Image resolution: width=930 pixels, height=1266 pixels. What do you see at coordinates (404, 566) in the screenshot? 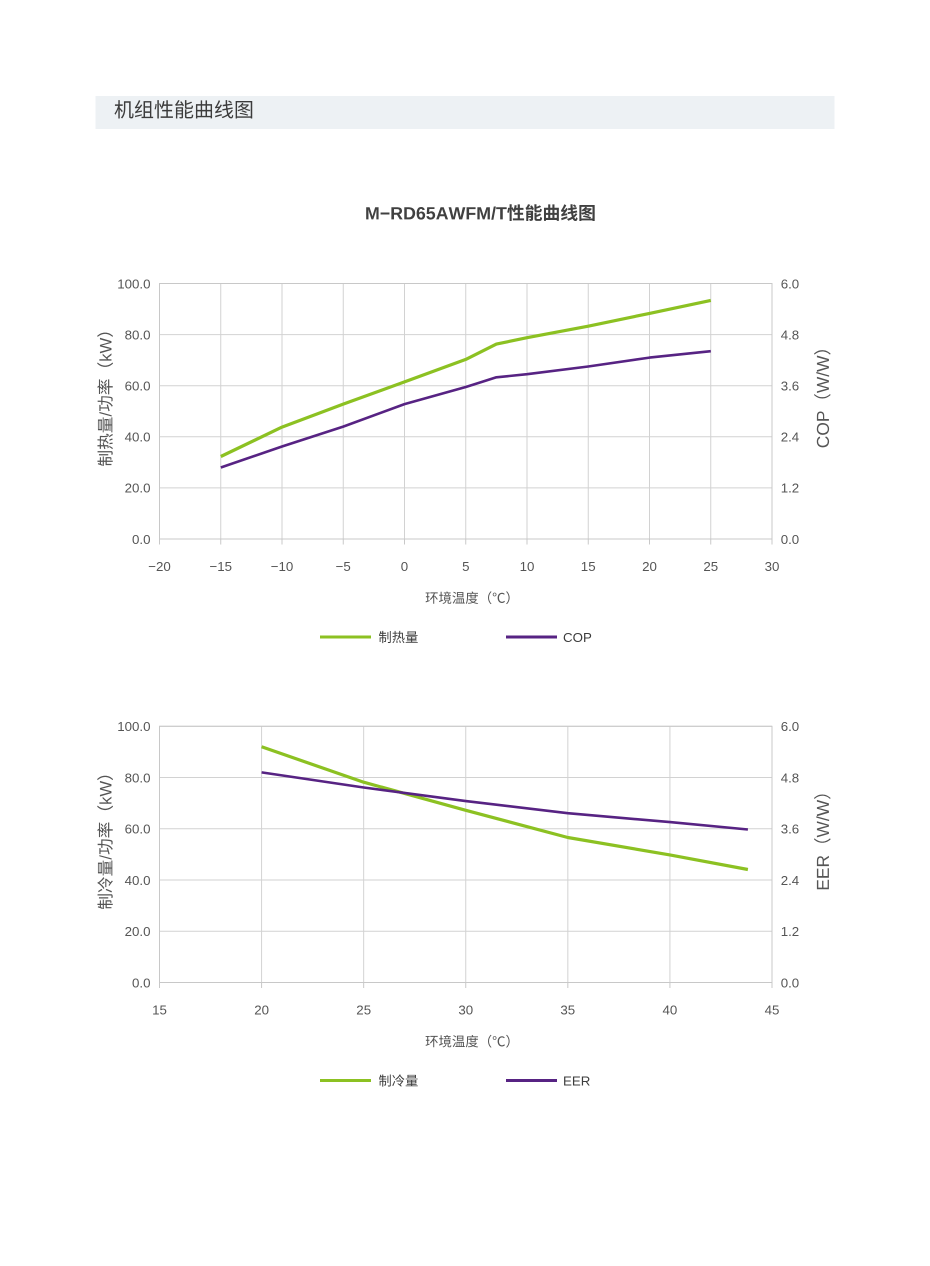
I see `svg-text: 0` at bounding box center [404, 566].